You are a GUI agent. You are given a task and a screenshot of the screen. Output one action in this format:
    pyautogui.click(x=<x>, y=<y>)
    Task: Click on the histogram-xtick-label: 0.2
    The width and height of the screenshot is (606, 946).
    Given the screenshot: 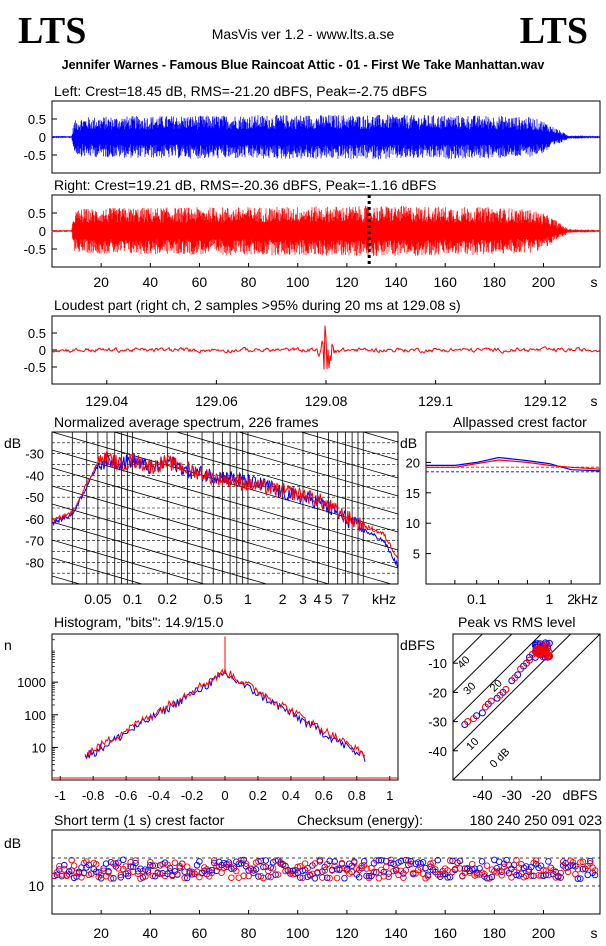 What is the action you would take?
    pyautogui.click(x=258, y=795)
    